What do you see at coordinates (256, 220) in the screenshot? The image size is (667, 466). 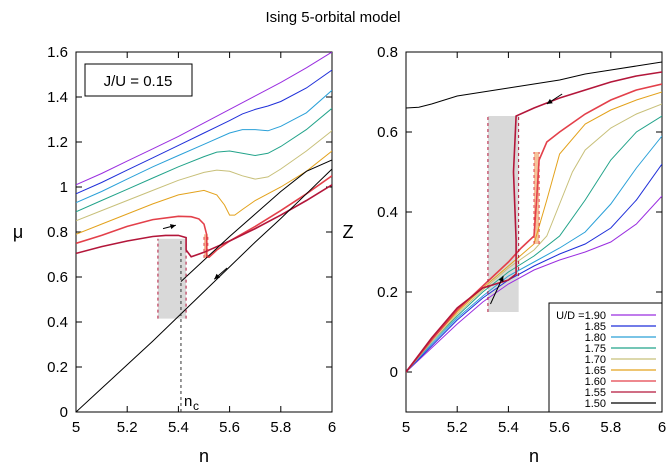 I see `series-line-1-50b` at bounding box center [256, 220].